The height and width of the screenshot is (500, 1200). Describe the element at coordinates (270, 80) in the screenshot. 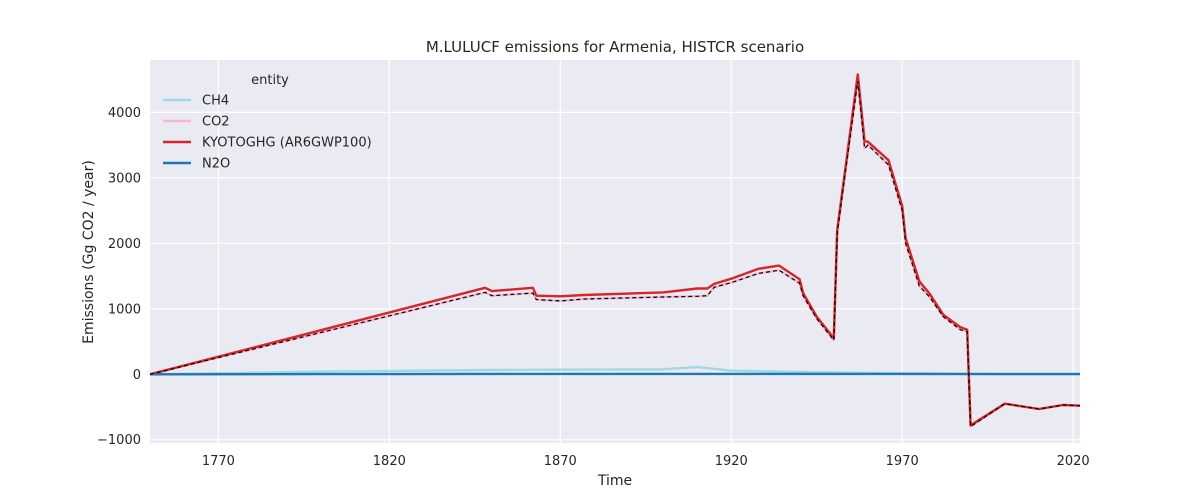

I see `legend-title: entity` at that location.